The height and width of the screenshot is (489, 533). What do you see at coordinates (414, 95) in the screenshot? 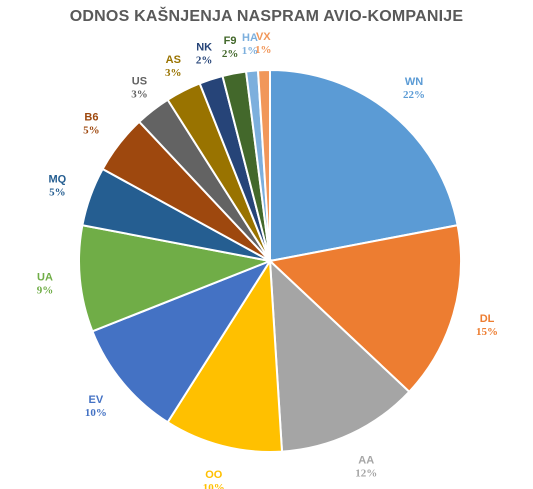
I see `slice-percent-wn: 22%` at bounding box center [414, 95].